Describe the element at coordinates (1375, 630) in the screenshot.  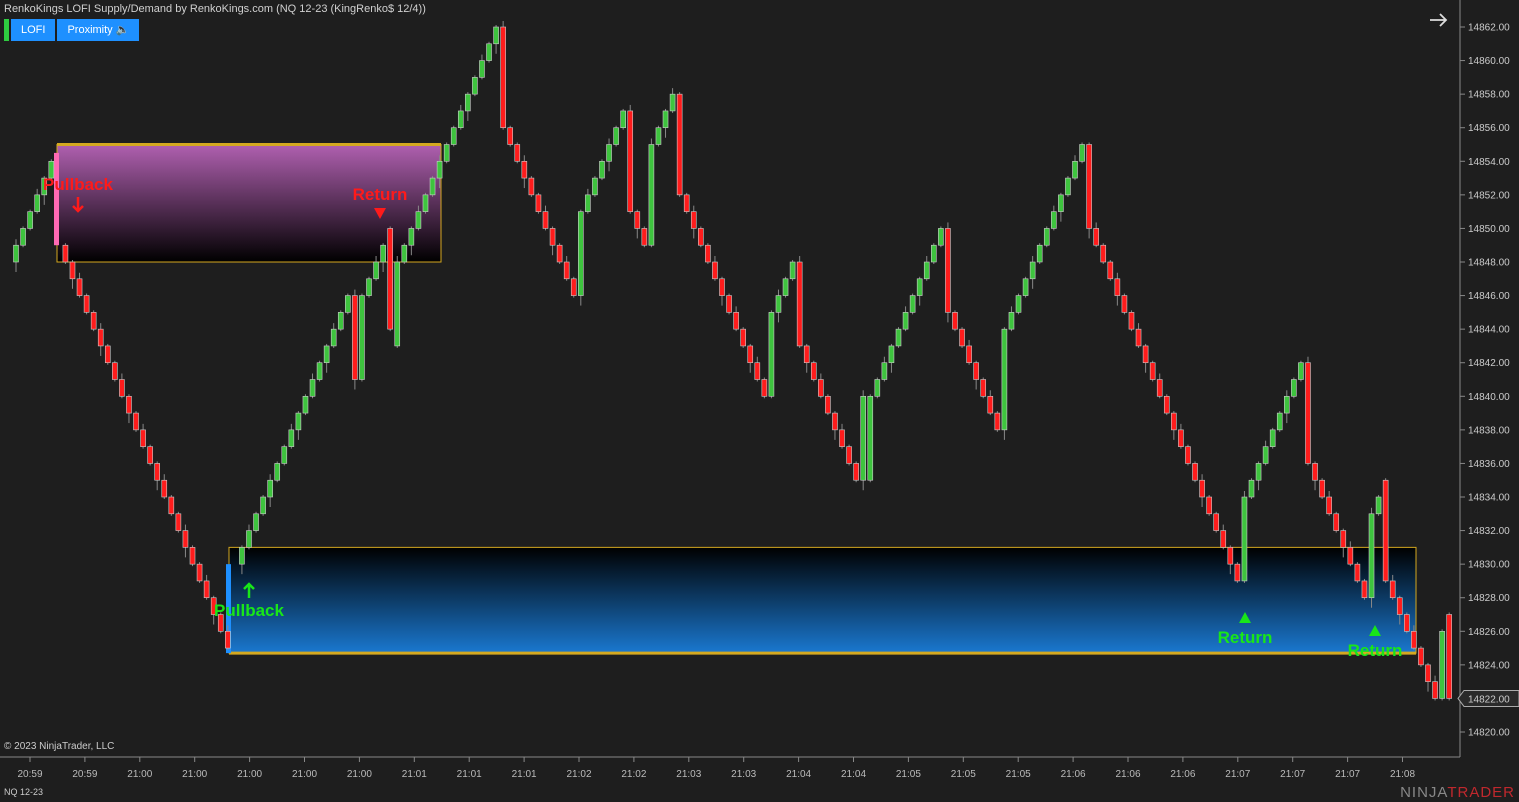
I see `triangle-up-icon` at that location.